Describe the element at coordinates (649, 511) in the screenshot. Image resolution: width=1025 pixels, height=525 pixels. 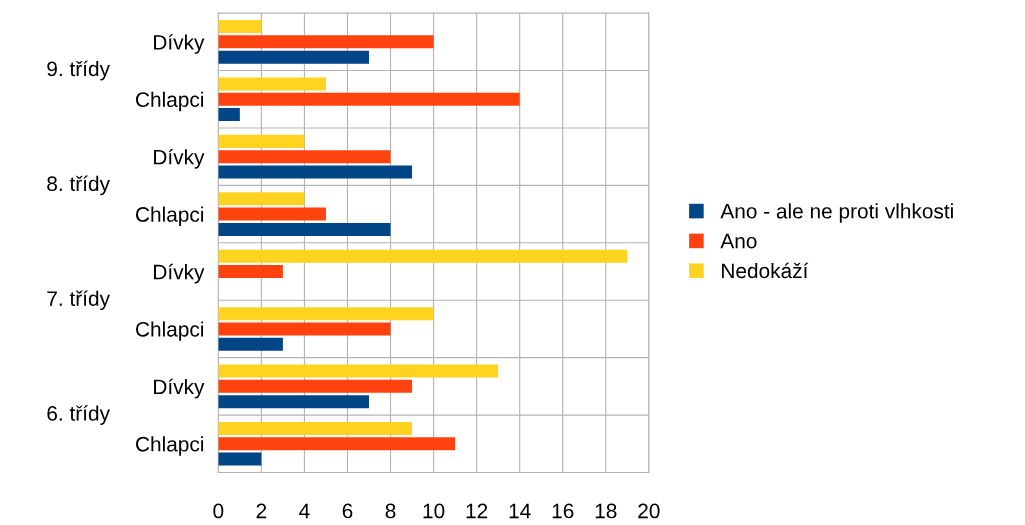
I see `x-tick-label: 20` at that location.